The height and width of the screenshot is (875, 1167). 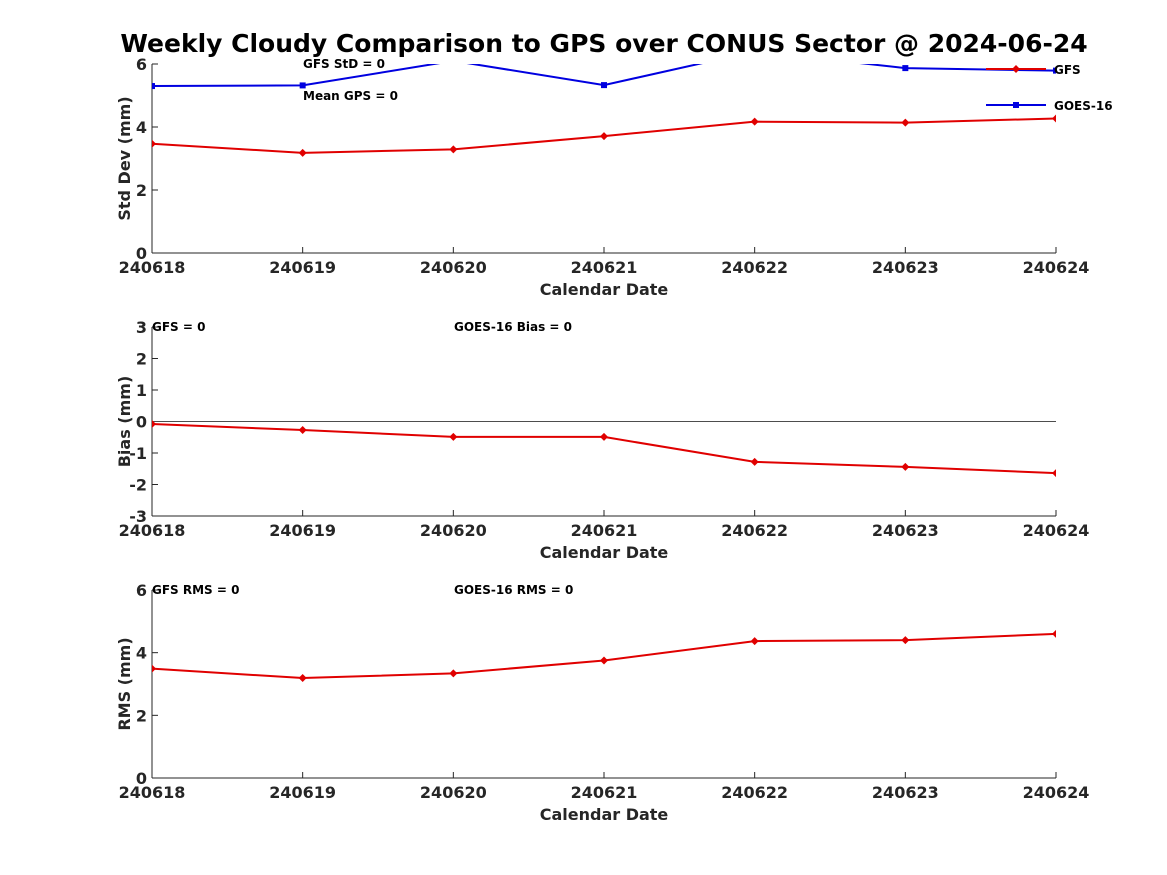 What do you see at coordinates (138, 453) in the screenshot?
I see `y-tick-label: -1` at bounding box center [138, 453].